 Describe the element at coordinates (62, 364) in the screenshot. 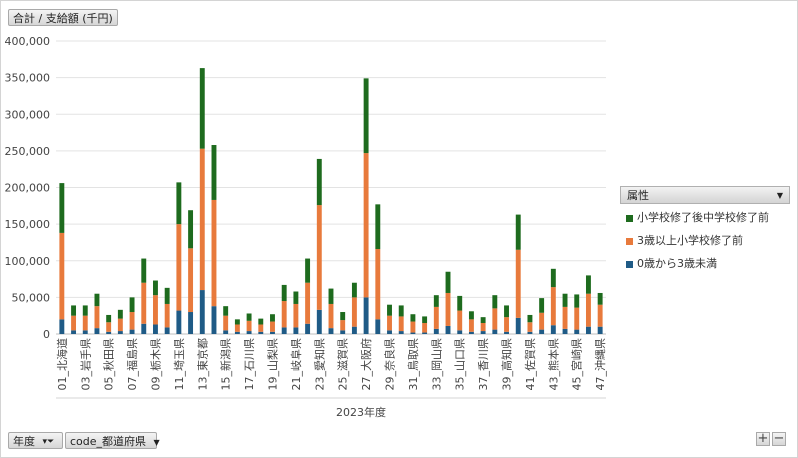

I see `x-tick-label-group: 01_北海道` at that location.